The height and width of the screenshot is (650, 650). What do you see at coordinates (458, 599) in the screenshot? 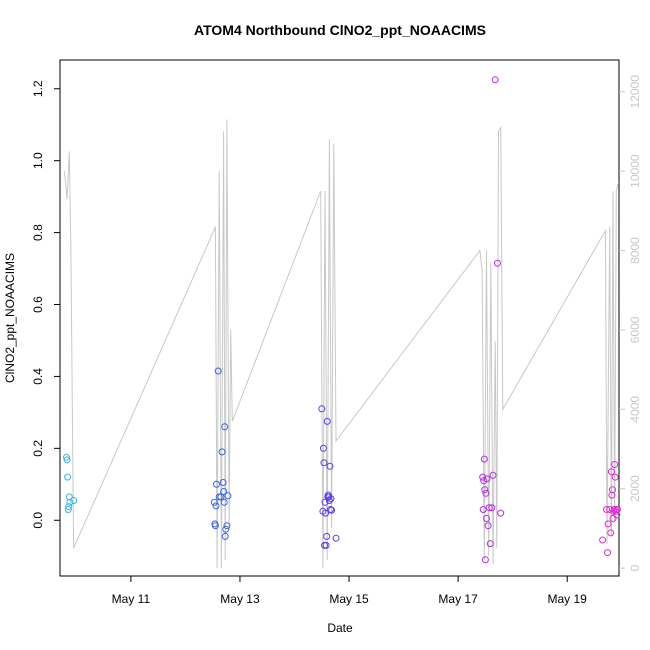
I see `x-tick-label-3: May 17` at bounding box center [458, 599].